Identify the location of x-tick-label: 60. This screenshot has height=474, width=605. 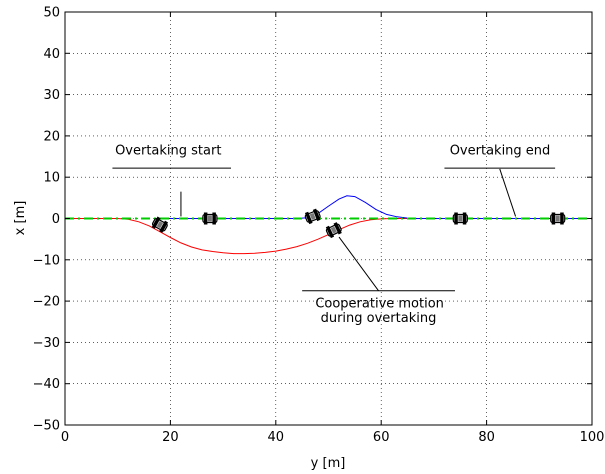
(381, 437).